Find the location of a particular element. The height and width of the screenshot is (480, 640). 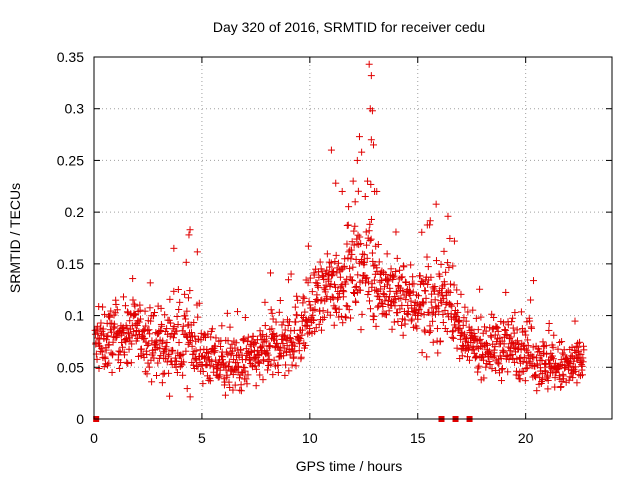

x-tick-label: 5 is located at coordinates (202, 438).